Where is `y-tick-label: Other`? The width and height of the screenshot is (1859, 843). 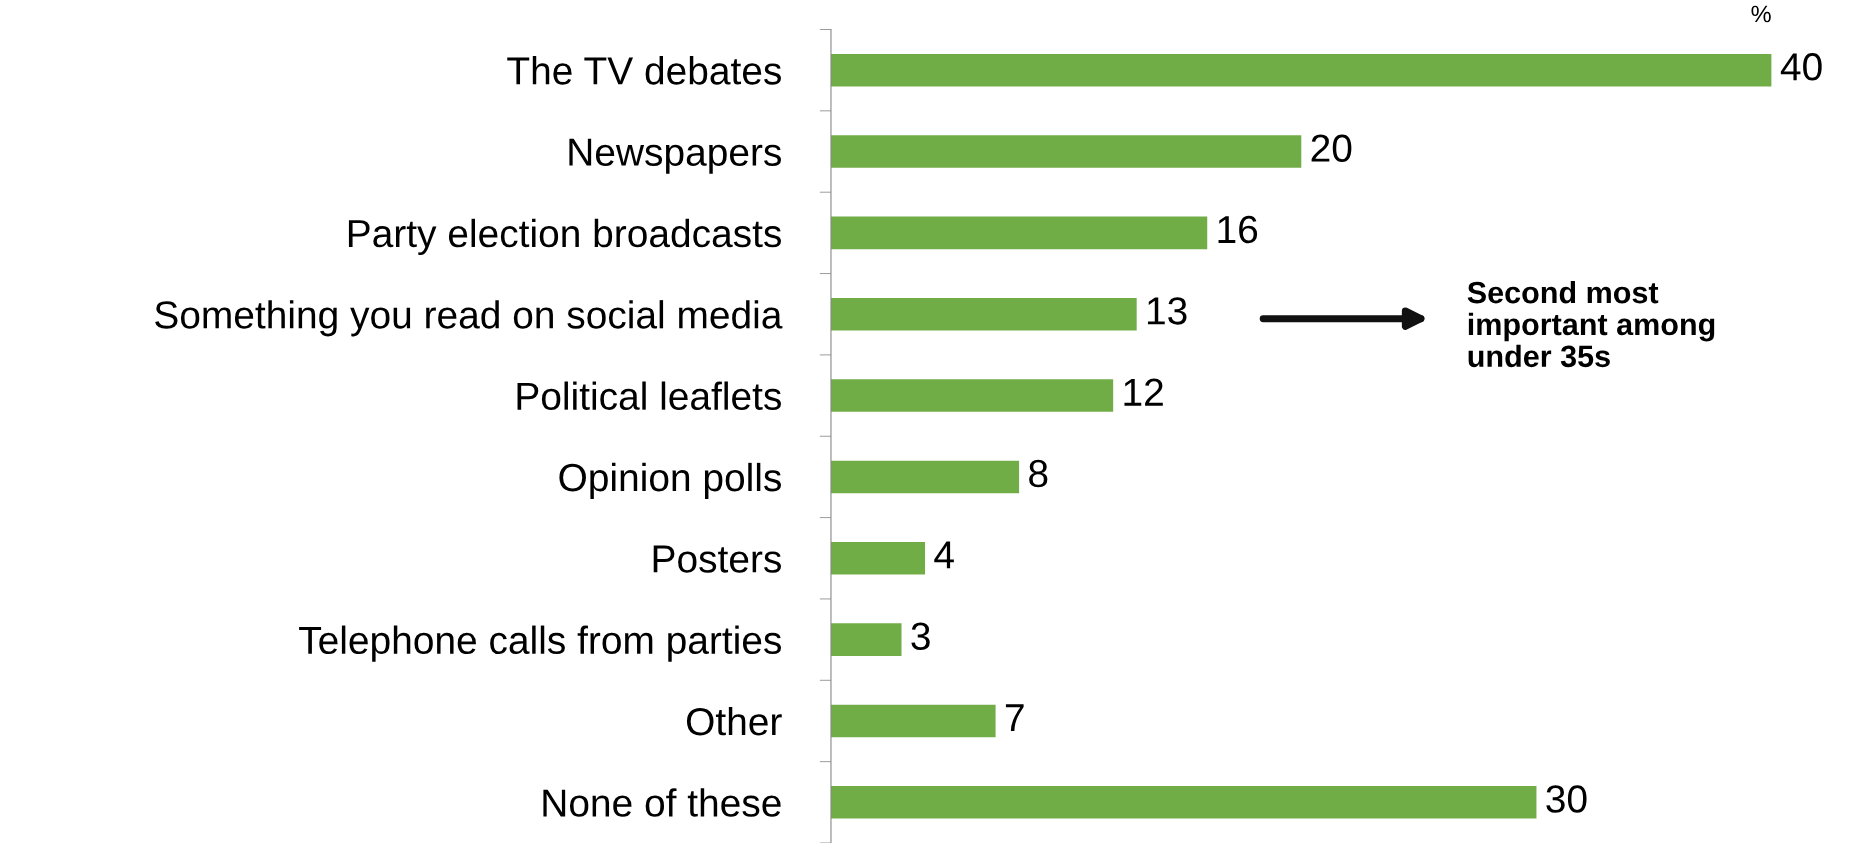 y-tick-label: Other is located at coordinates (734, 721).